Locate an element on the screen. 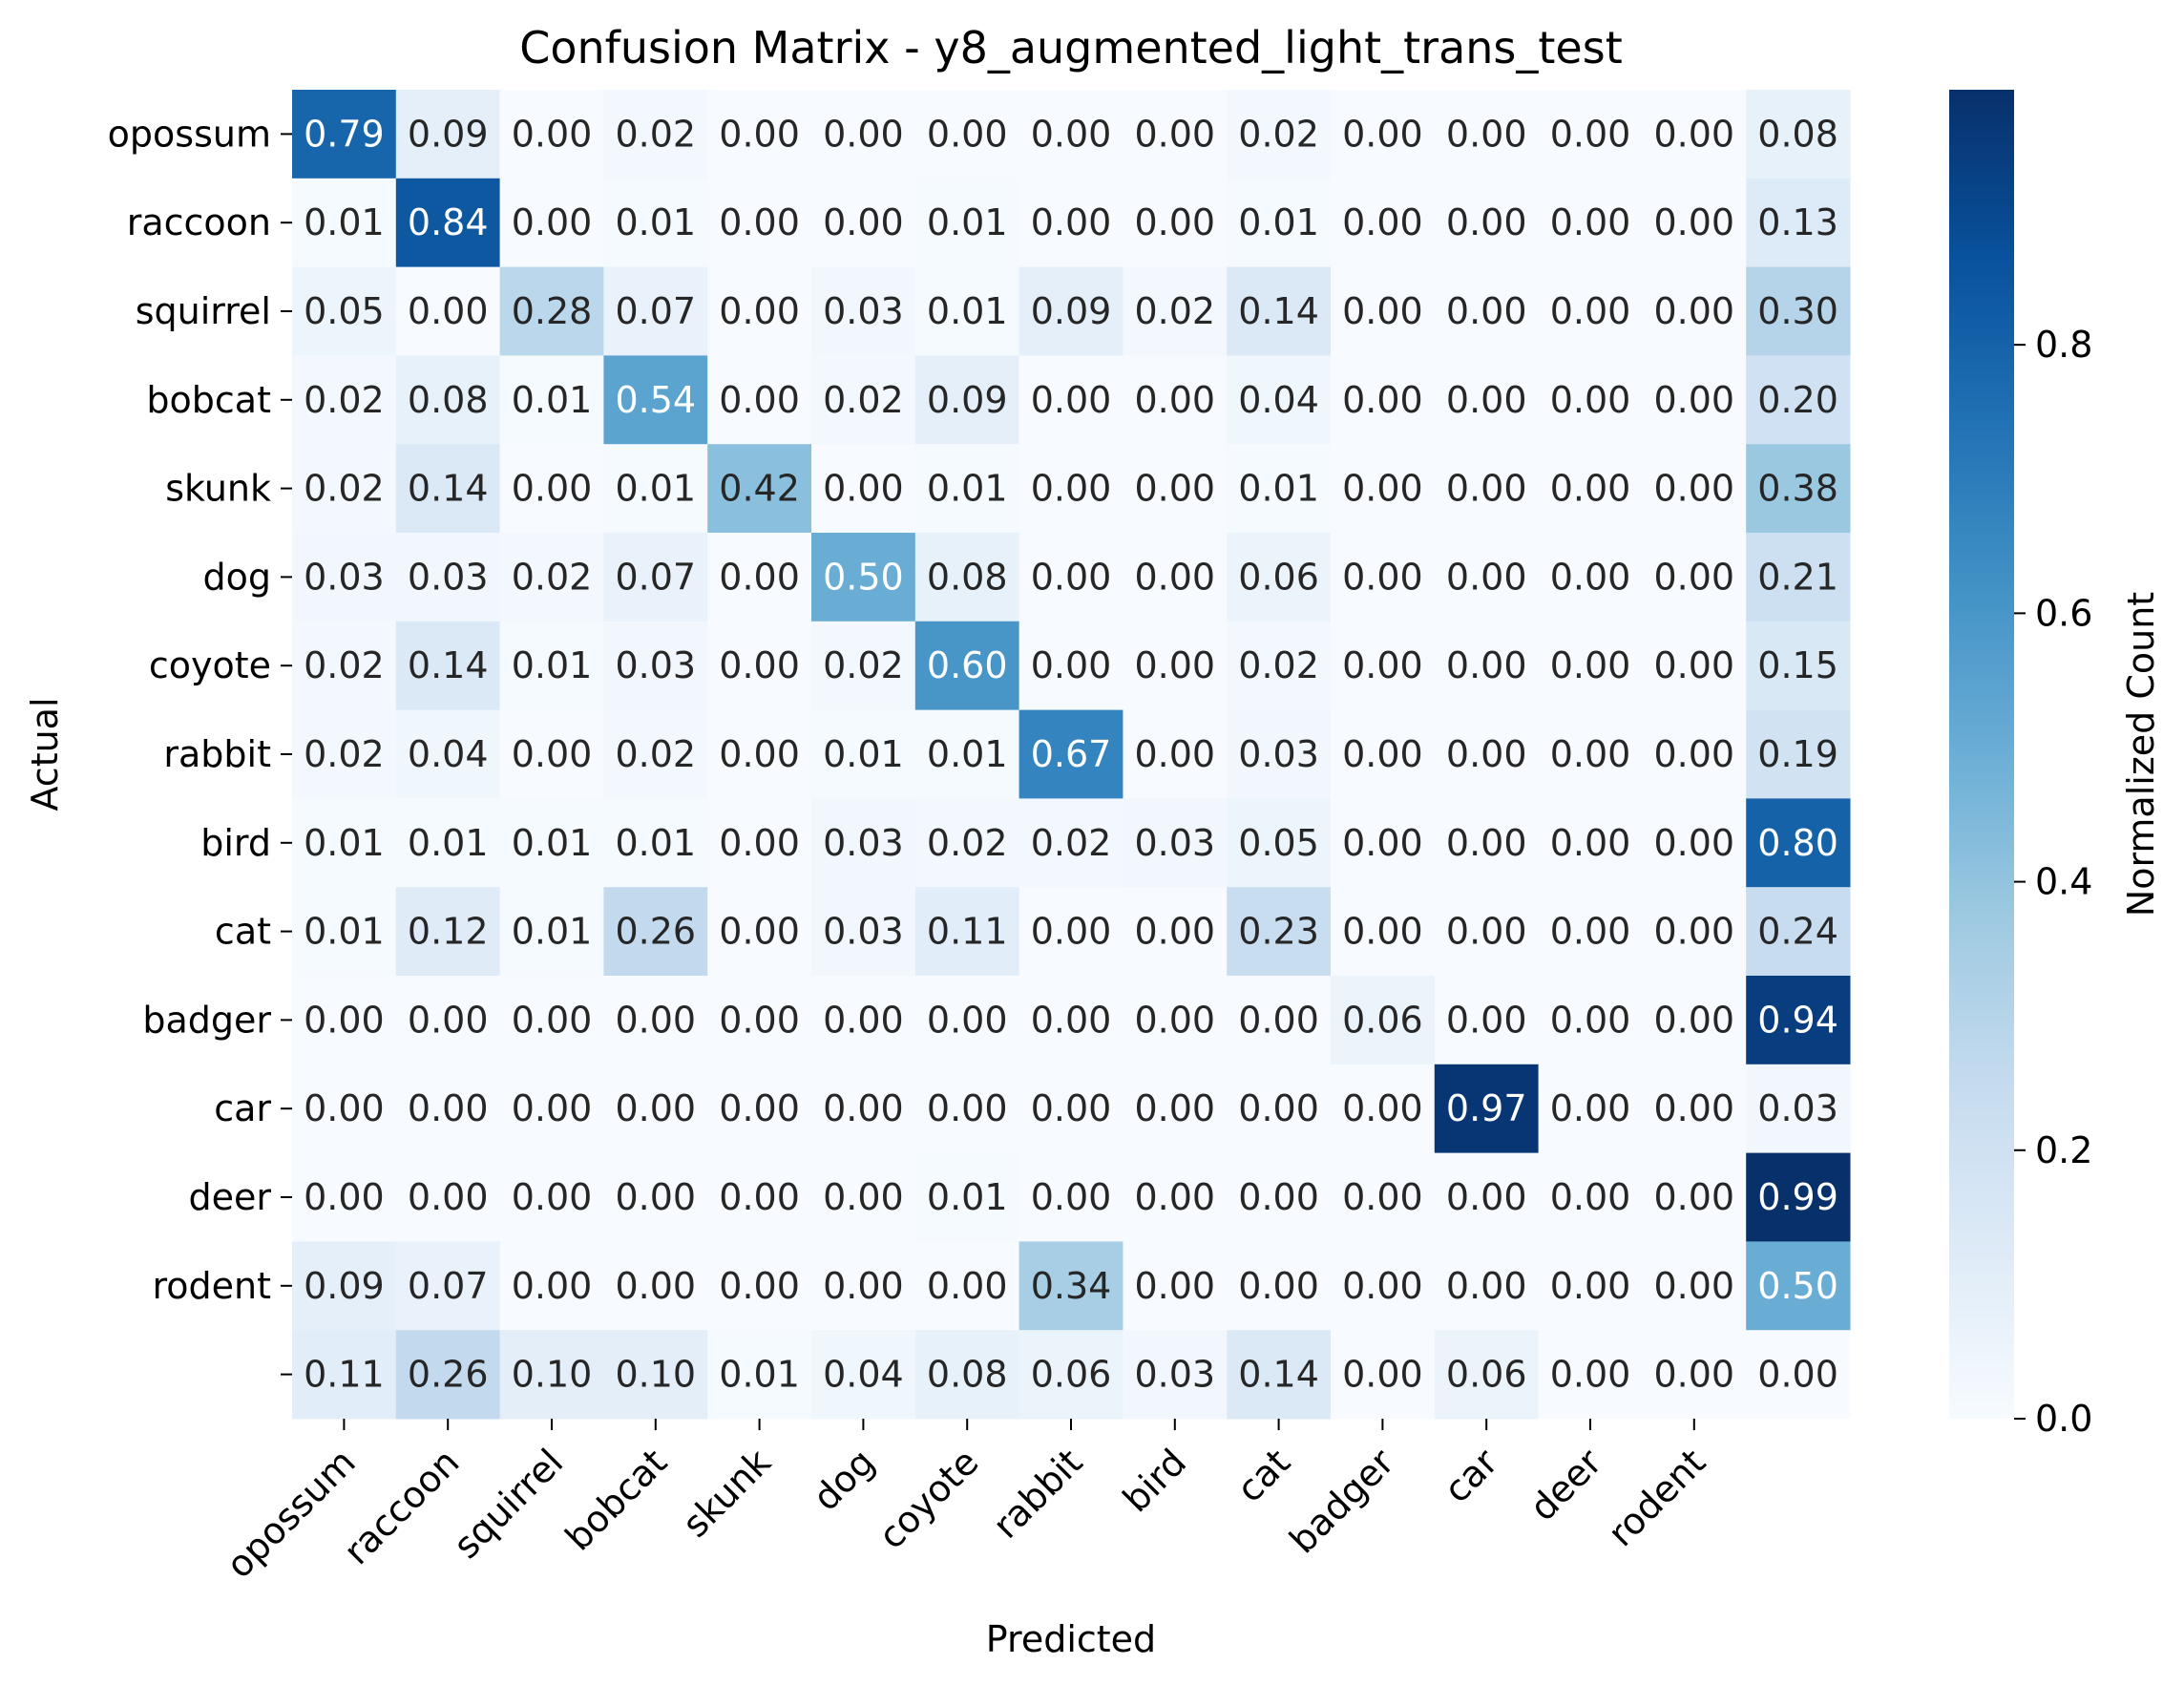  heatmap-cell-label: 0.50 is located at coordinates (1798, 1286).